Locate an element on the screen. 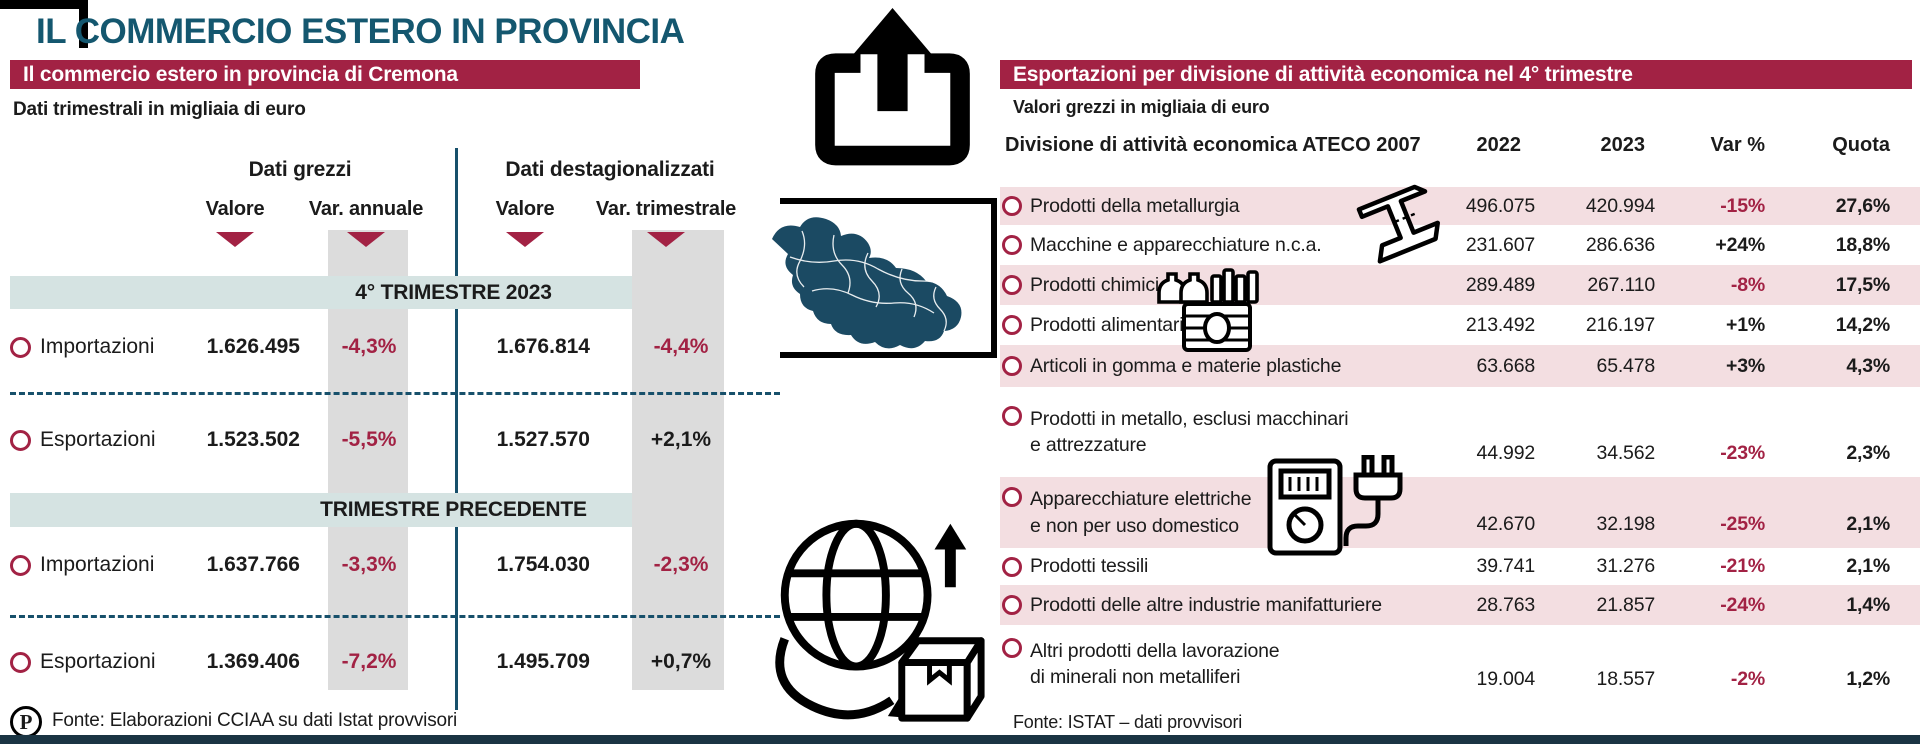 The image size is (1920, 744). section-band-q4-2023: 4° TRIMESTRE 2023 is located at coordinates (321, 292).